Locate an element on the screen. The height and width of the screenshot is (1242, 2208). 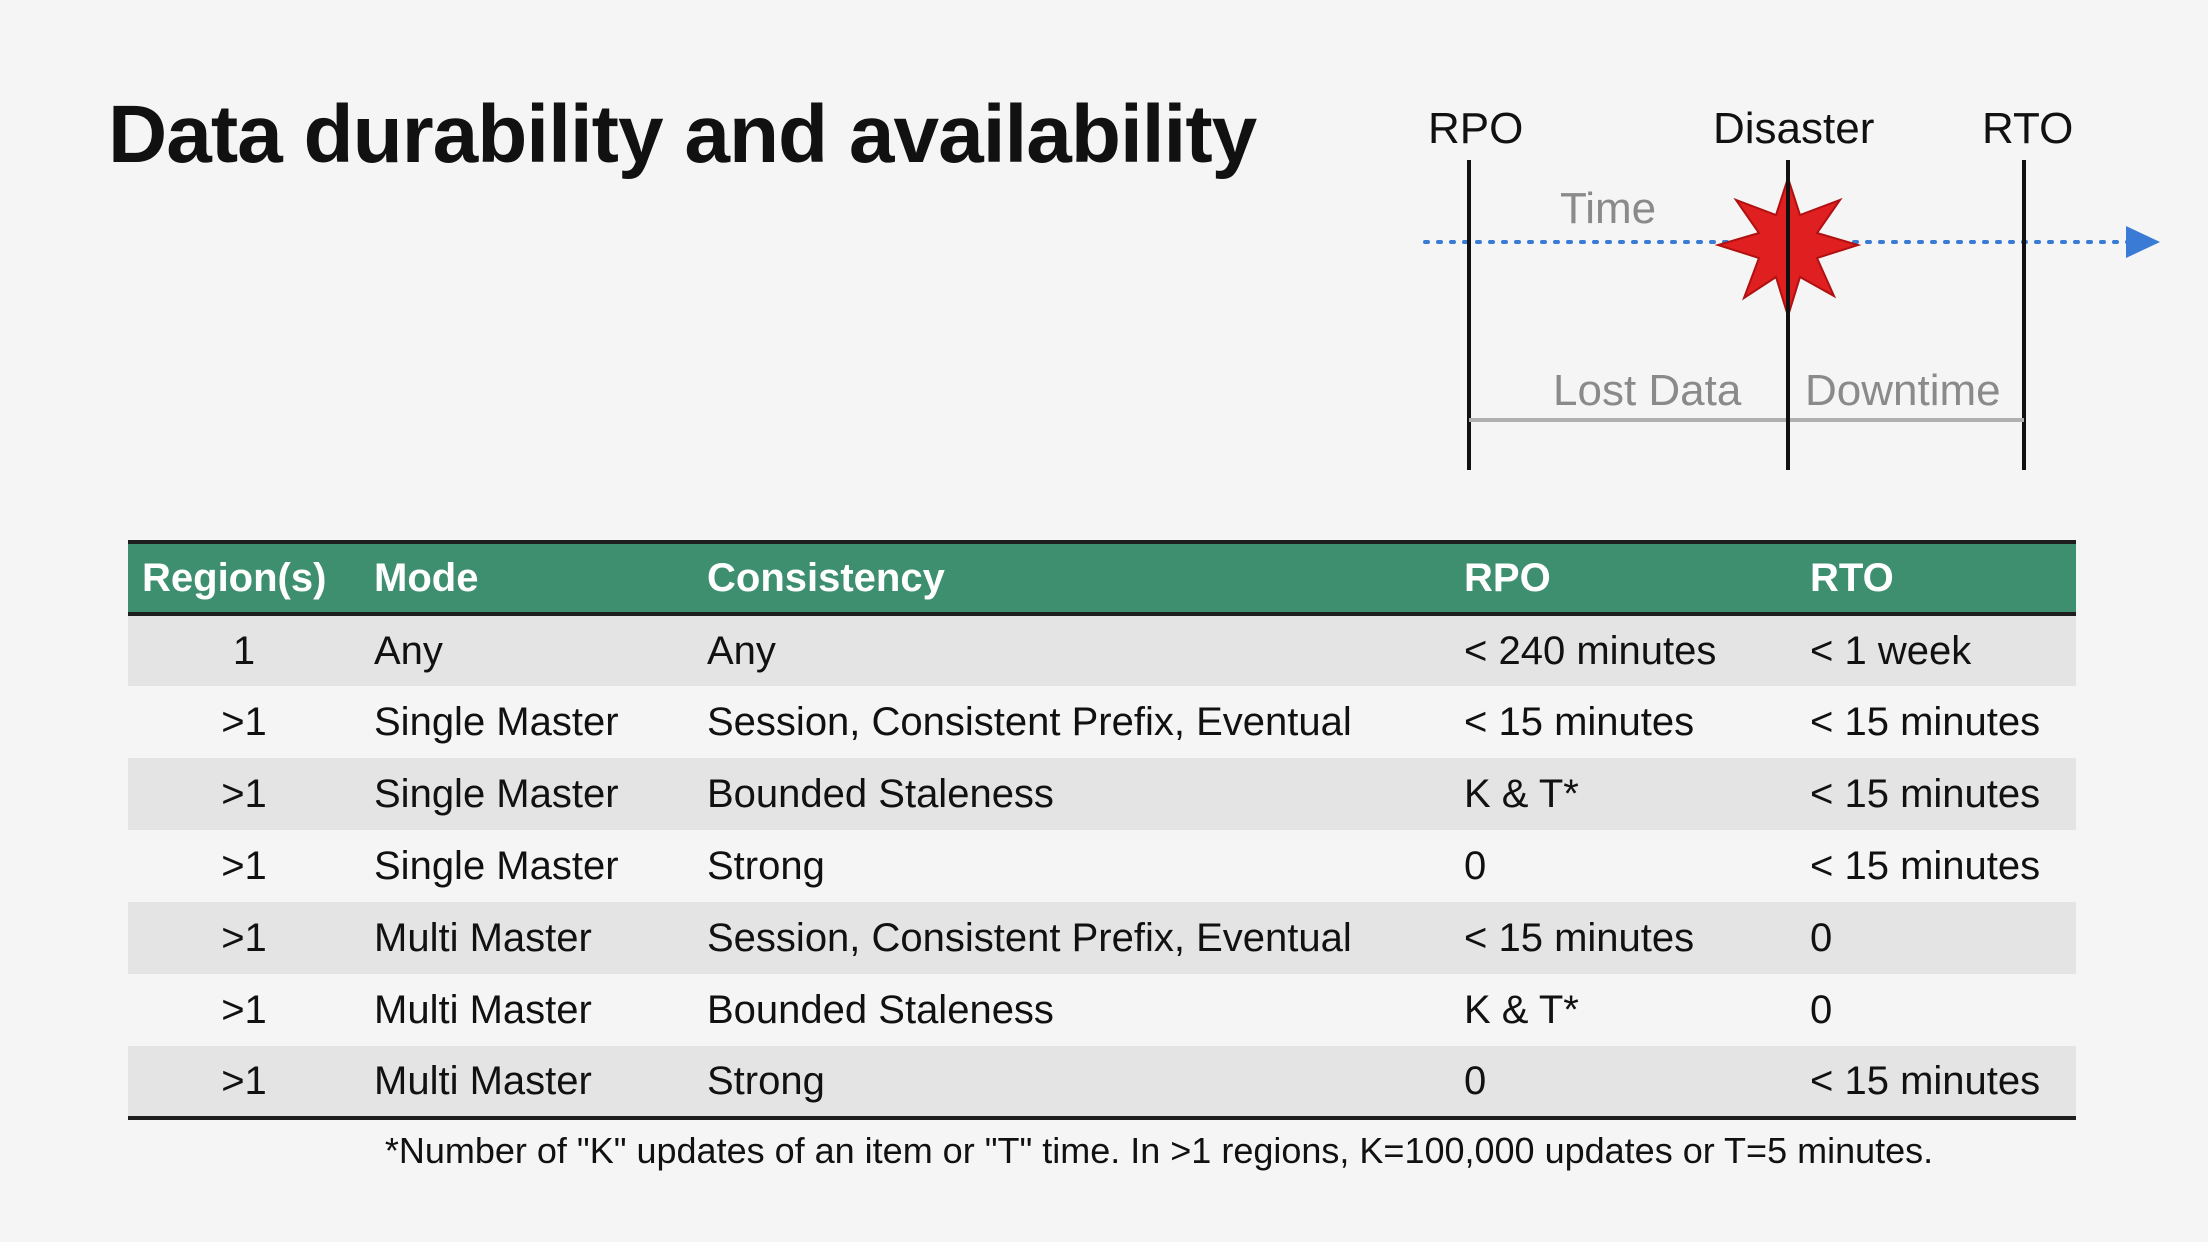
time-axis-arrowhead is located at coordinates (2143, 242).